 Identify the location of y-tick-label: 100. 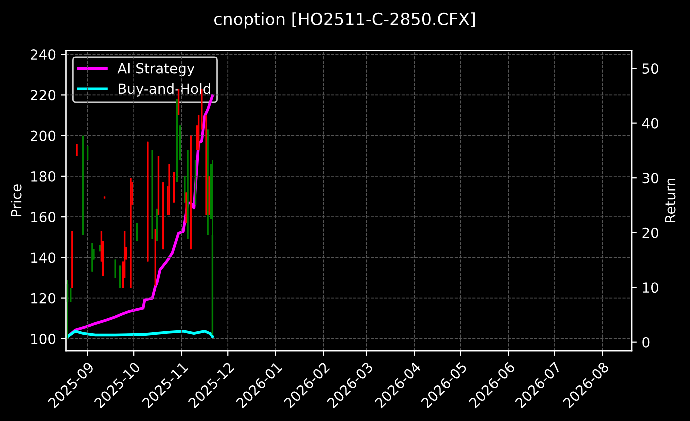
(44, 339).